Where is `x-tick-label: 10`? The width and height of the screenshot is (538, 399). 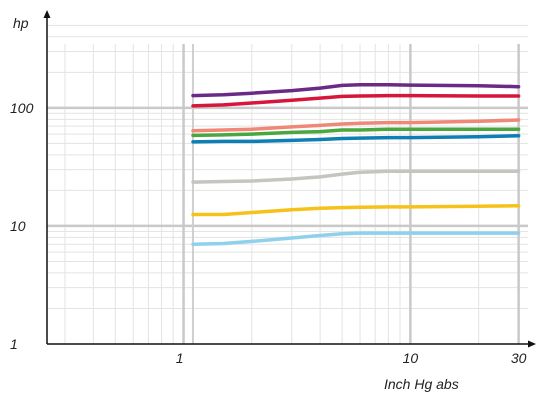
x-tick-label: 10 is located at coordinates (411, 358).